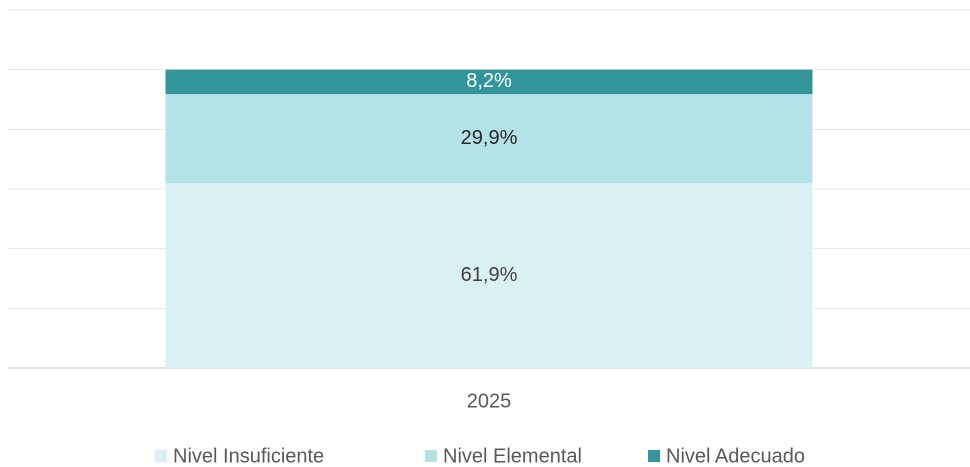 This screenshot has height=467, width=970. I want to click on x-tick-label: 2025, so click(489, 401).